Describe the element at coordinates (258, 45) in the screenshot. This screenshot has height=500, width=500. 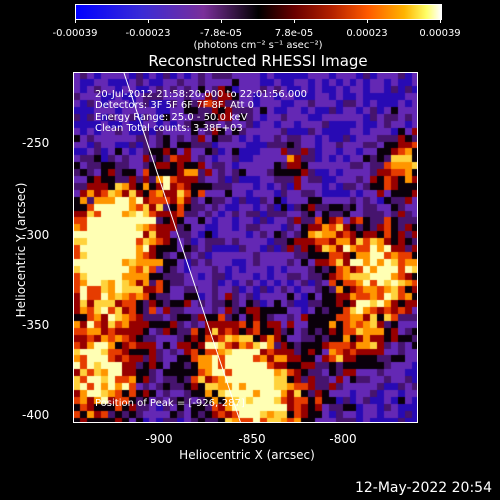
I see `colorbar-units: (photons cm⁻² s⁻¹ asec⁻²)` at that location.